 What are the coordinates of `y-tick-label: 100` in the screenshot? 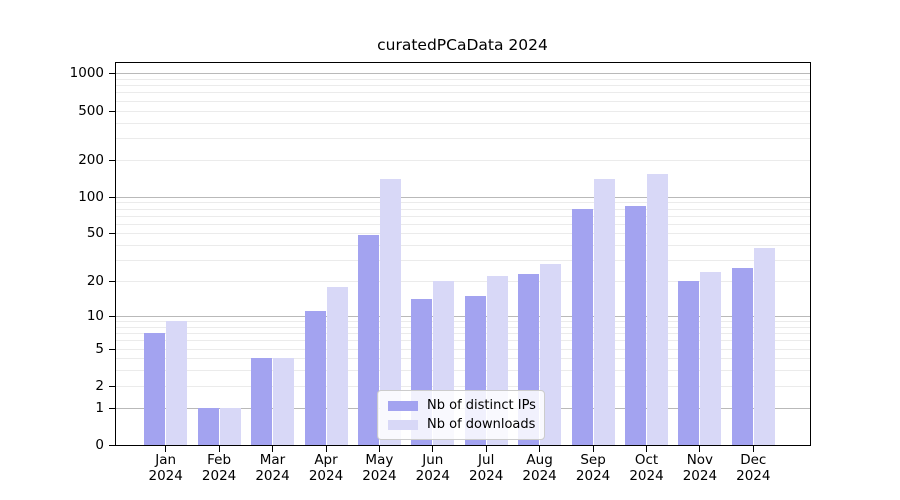 It's located at (91, 196).